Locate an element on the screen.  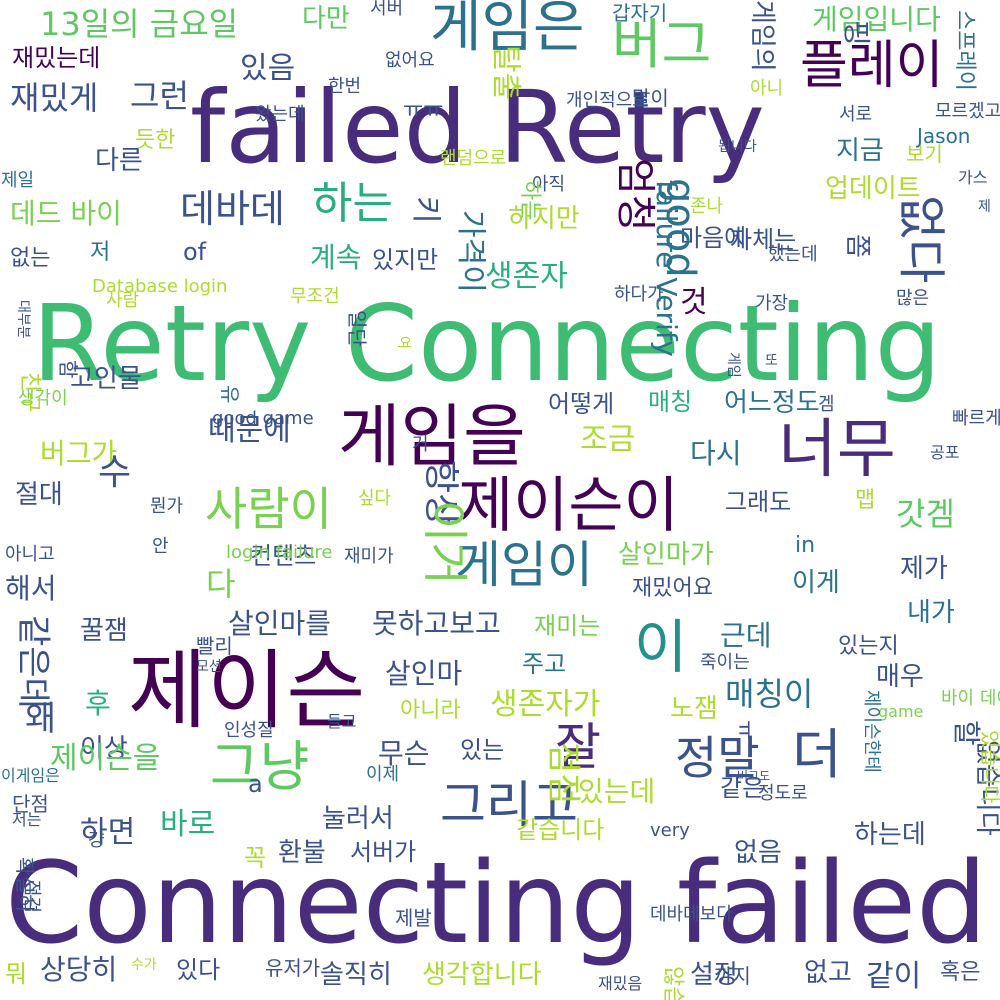
cloud-word: Database login is located at coordinates (160, 286).